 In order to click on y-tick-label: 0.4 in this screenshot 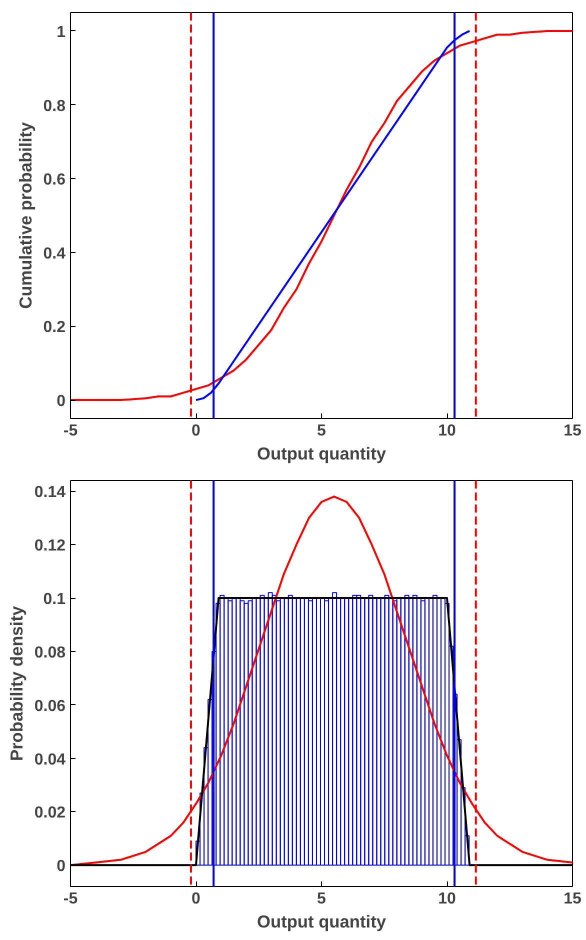, I will do `click(54, 253)`.